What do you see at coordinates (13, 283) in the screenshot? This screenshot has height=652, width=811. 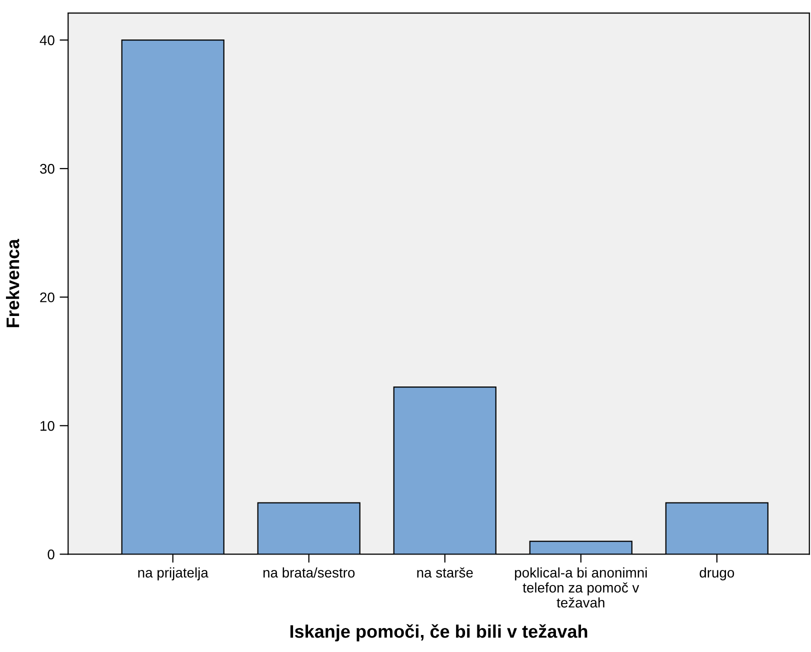 I see `y-axis-title: Frekvenca` at bounding box center [13, 283].